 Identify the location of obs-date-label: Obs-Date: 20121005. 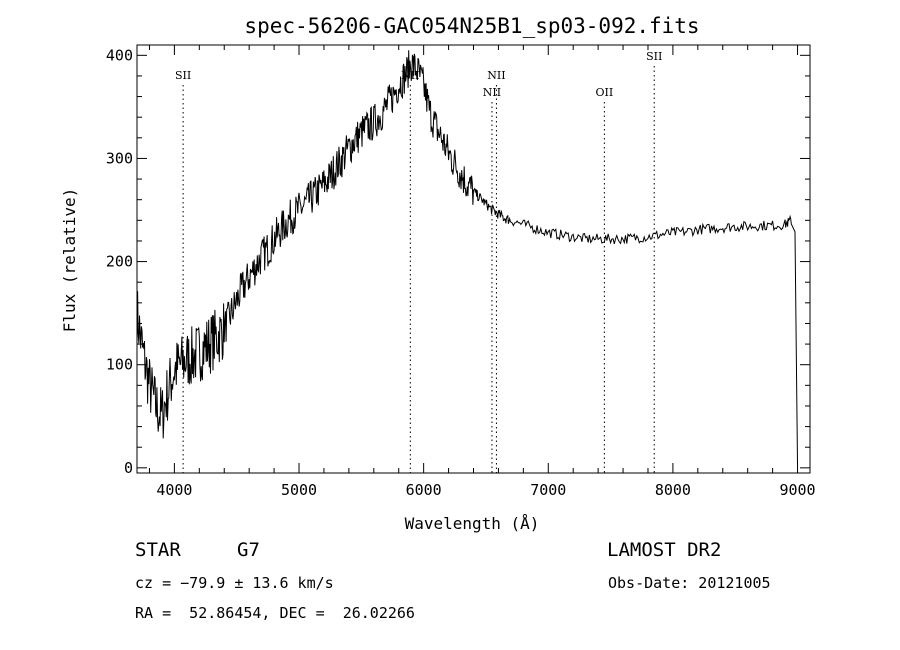
(689, 583).